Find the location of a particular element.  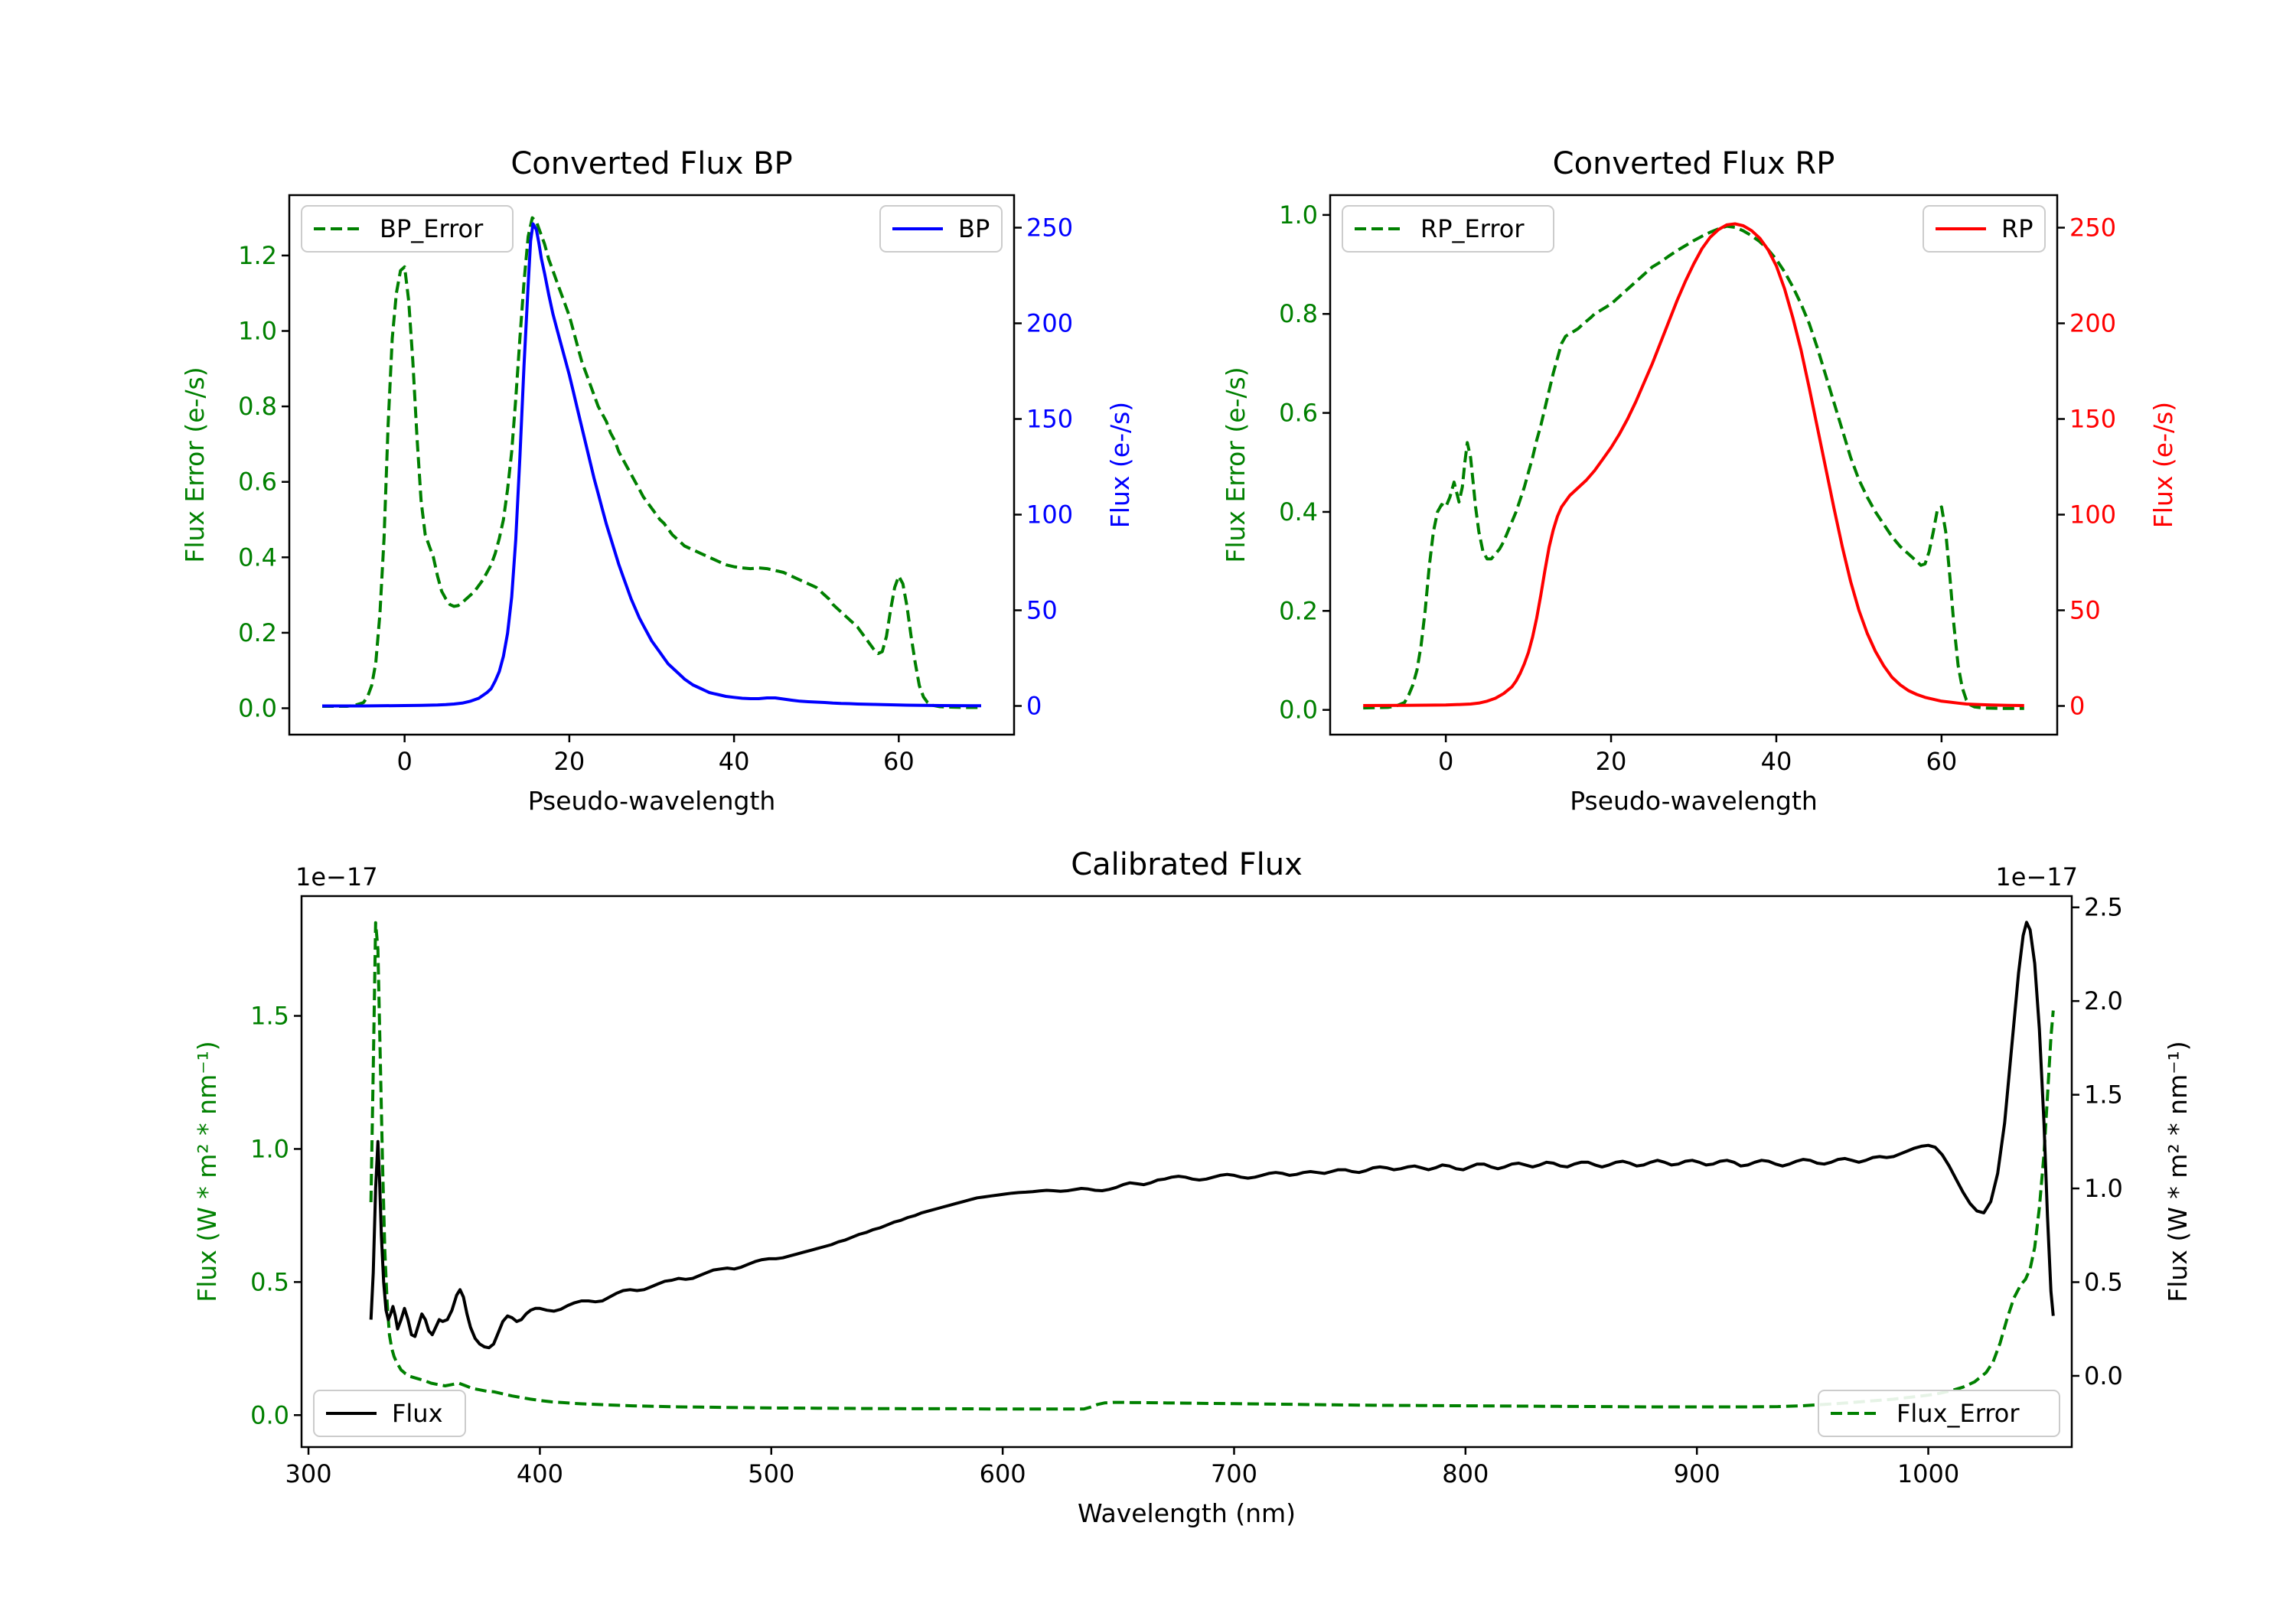

series-BP_Error is located at coordinates (651, 463).